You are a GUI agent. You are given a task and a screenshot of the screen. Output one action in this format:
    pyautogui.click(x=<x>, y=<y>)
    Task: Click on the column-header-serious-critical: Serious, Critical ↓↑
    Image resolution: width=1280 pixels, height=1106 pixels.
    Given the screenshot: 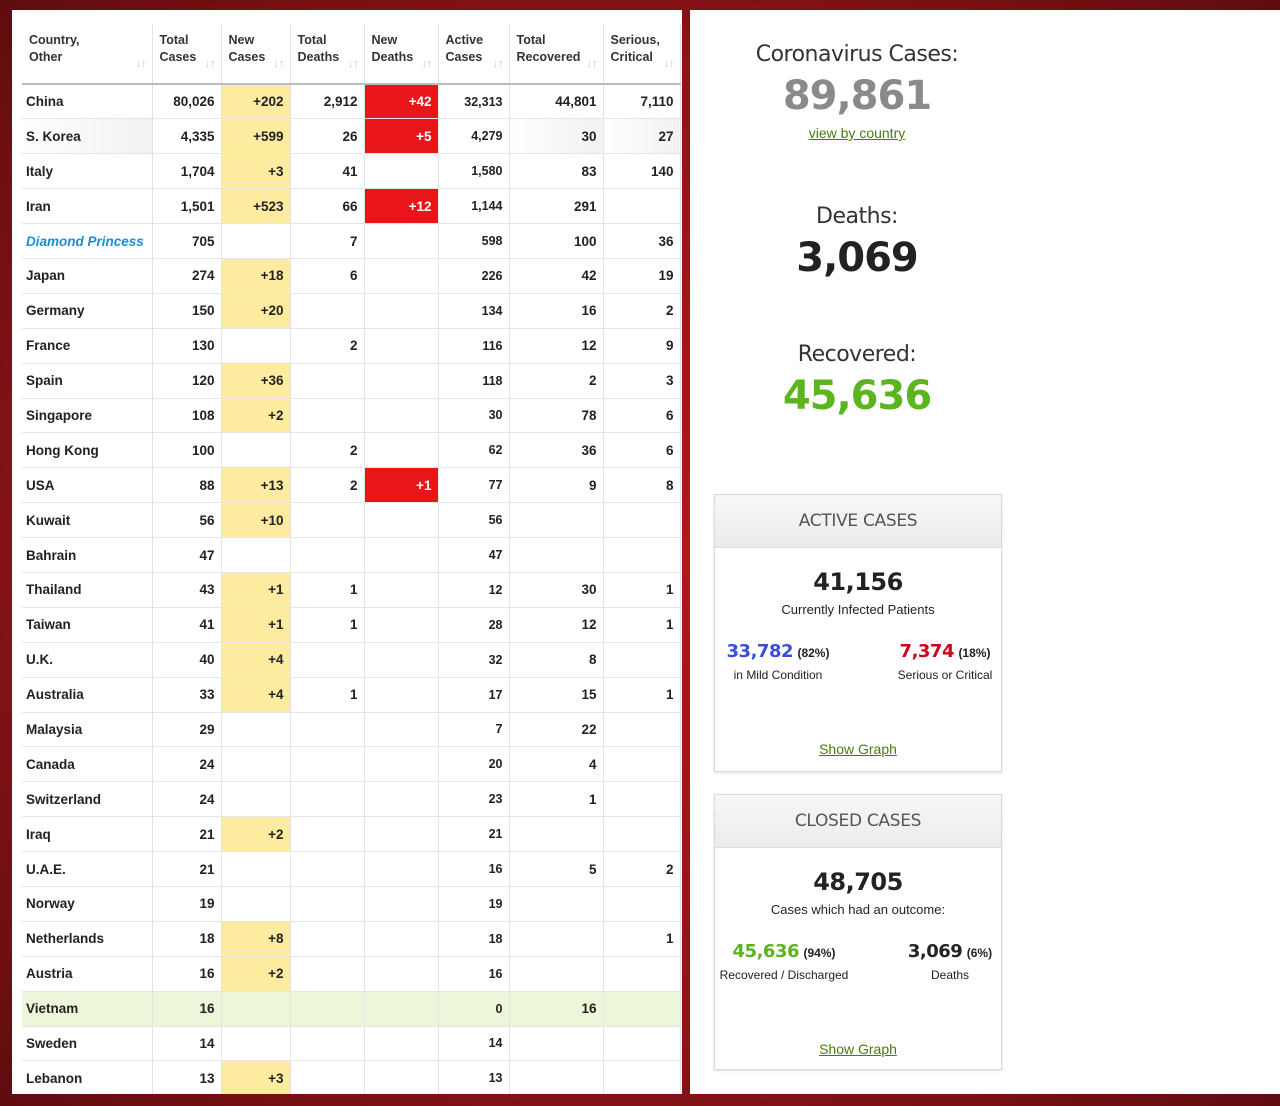 What is the action you would take?
    pyautogui.click(x=642, y=54)
    